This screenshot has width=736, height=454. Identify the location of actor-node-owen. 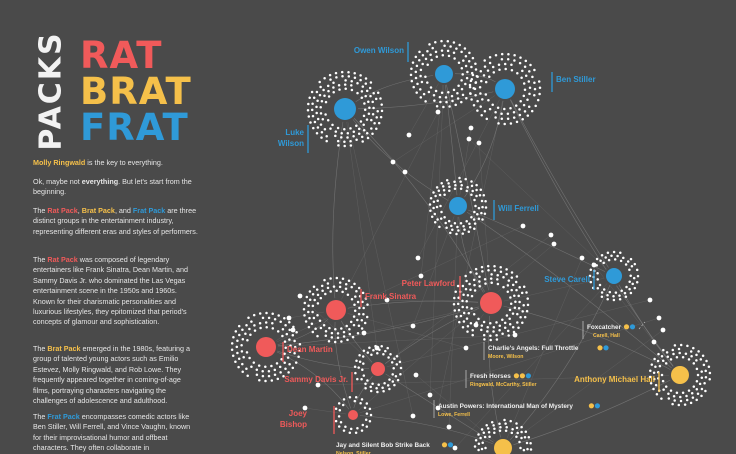
(444, 74).